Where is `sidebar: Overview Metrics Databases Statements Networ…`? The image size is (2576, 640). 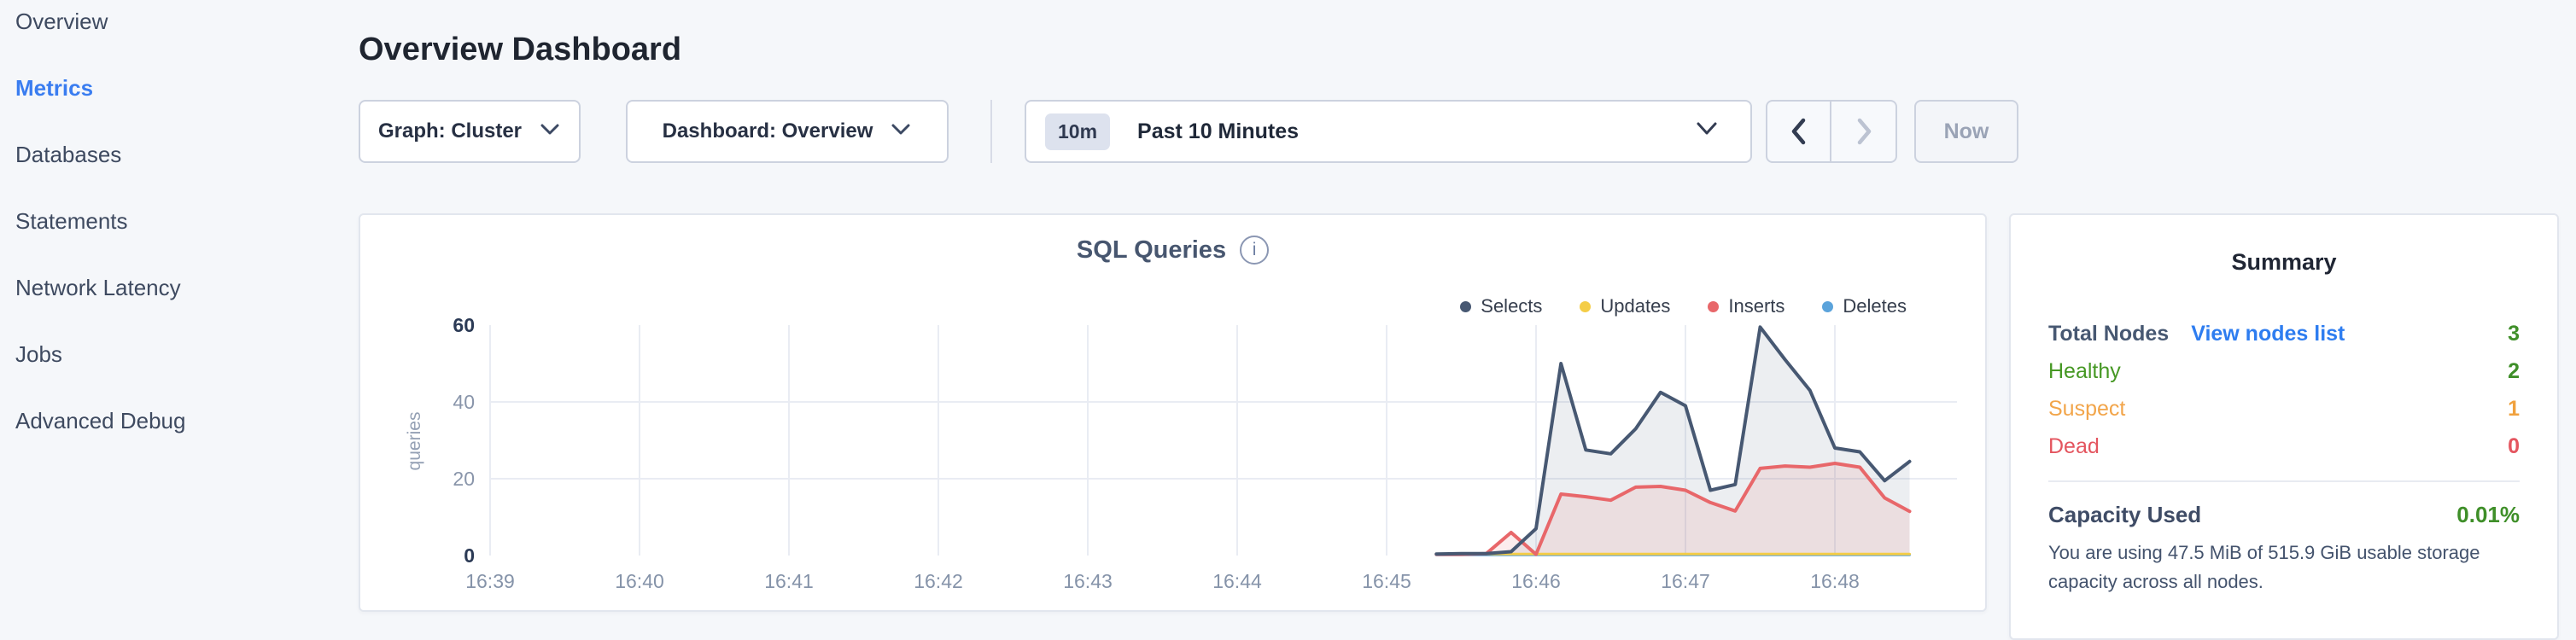
sidebar: Overview Metrics Databases Statements Networ… is located at coordinates (177, 240).